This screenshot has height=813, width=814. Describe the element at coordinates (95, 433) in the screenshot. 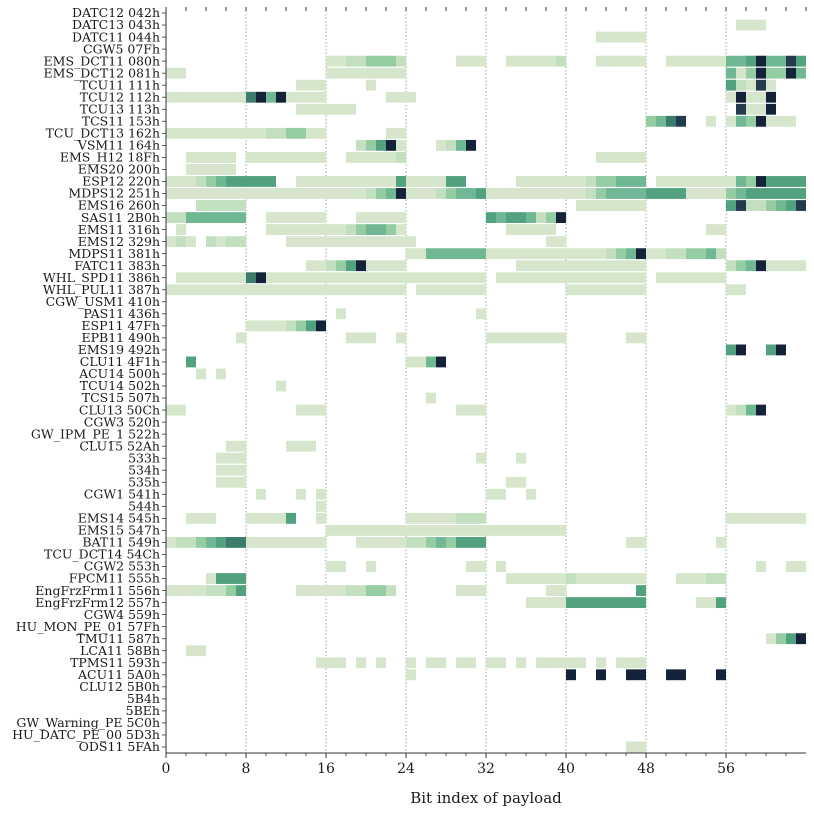

I see `row-label: GW_IPM_PE_1 522h` at that location.